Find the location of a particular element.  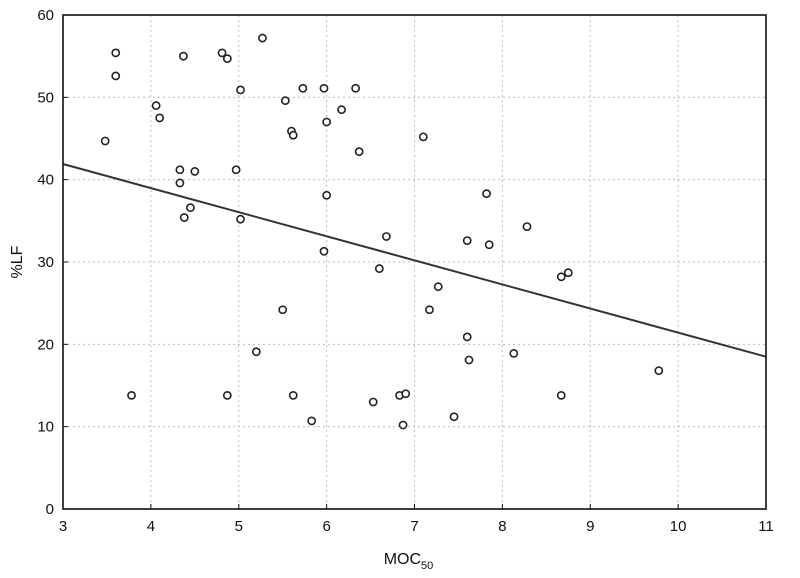

y-tick-label: 0 is located at coordinates (50, 509).